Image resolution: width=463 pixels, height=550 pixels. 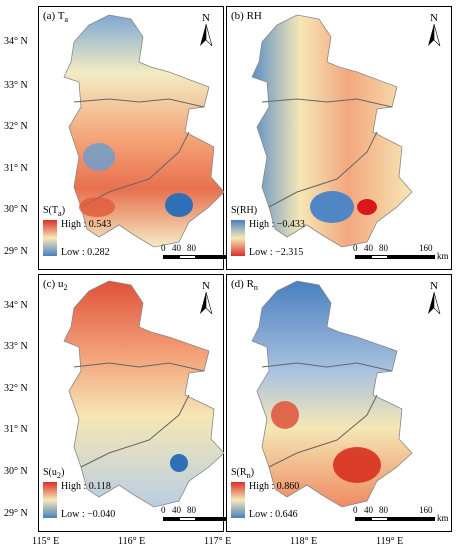 What do you see at coordinates (273, 514) in the screenshot?
I see `legend-low: Low : 0.646` at bounding box center [273, 514].